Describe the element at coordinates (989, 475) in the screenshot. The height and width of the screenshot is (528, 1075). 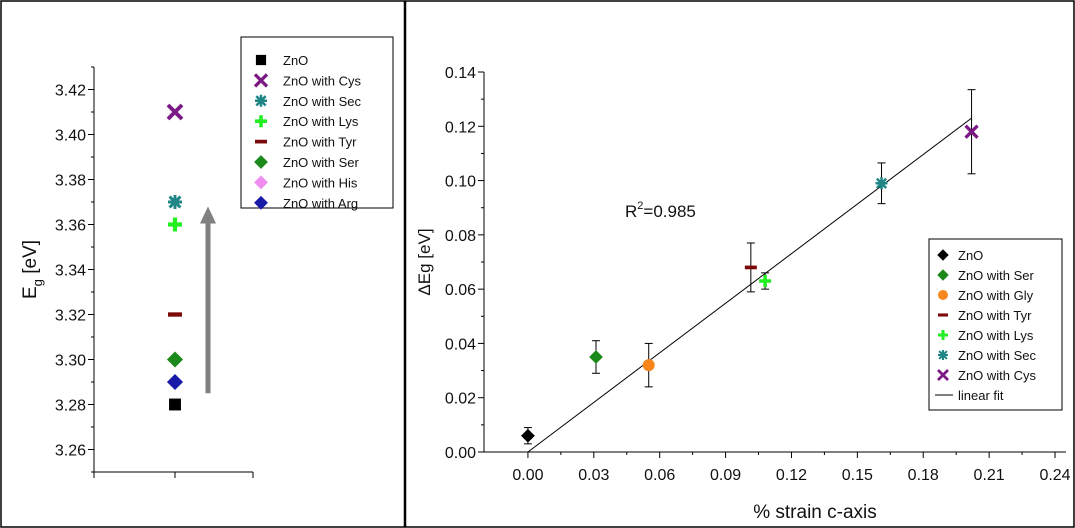
I see `right-x-tick-label: 0.21` at that location.